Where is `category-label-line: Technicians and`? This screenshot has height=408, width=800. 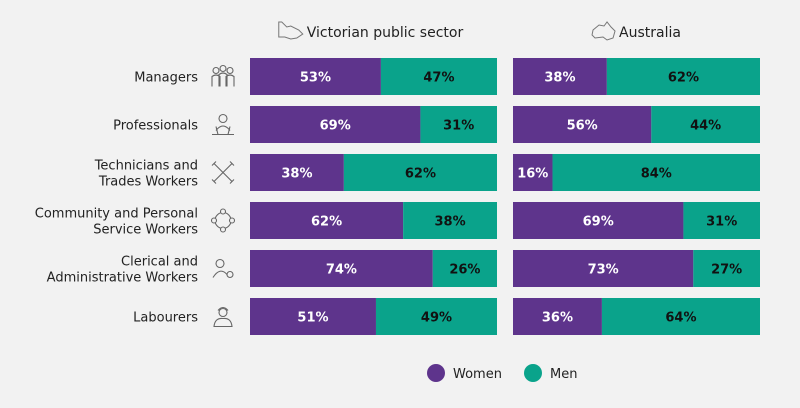 category-label-line: Technicians and is located at coordinates (146, 166).